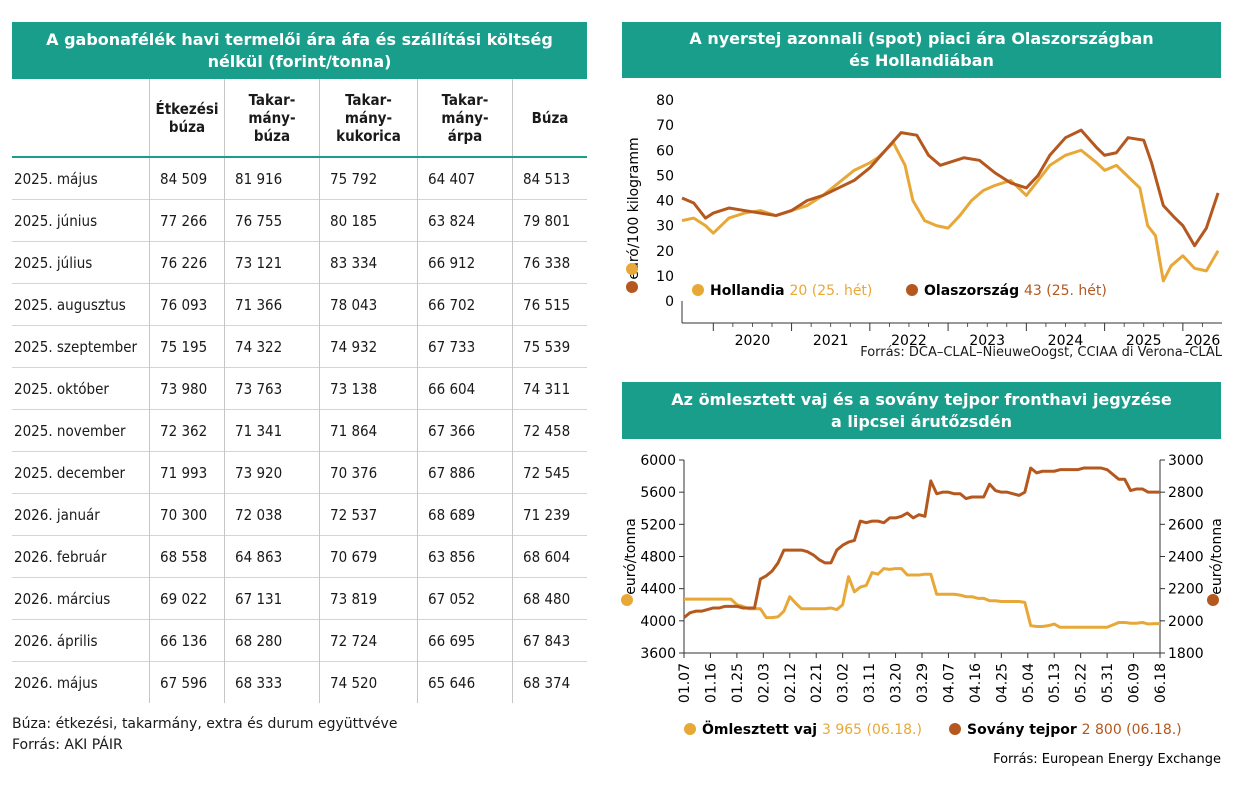 The width and height of the screenshot is (1244, 788). I want to click on header-col-3: Takar-mány-árpa, so click(465, 118).